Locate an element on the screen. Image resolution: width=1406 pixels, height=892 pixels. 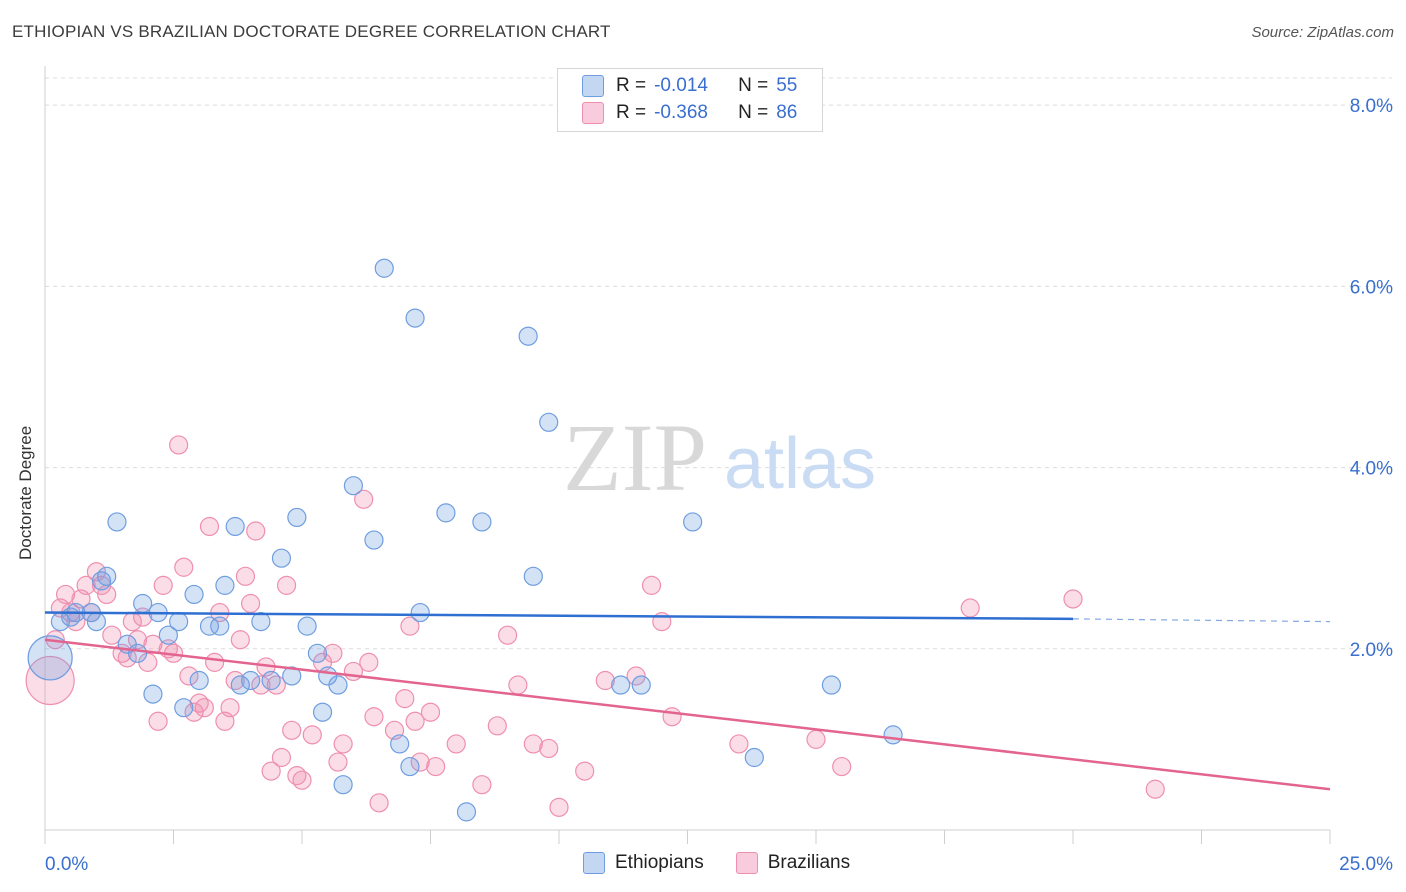
correlation-legend: R = -0.014 N = 55 R = -0.368 N = 86 is located at coordinates (690, 100).